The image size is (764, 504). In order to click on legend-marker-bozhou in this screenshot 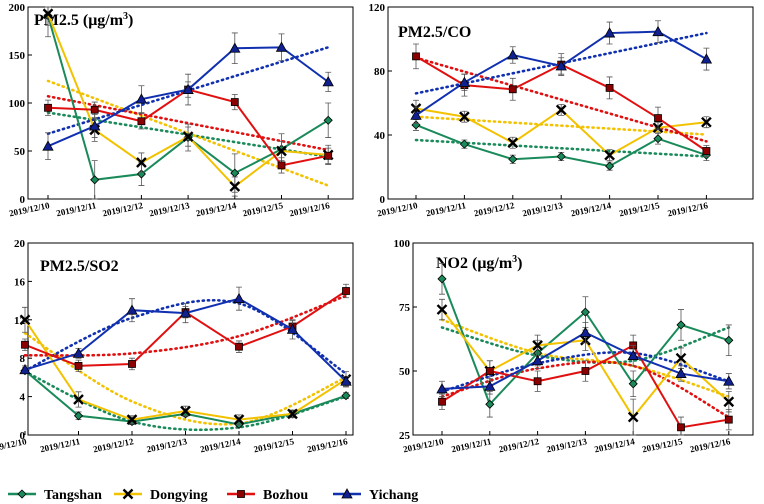, I will do `click(241, 494)`.